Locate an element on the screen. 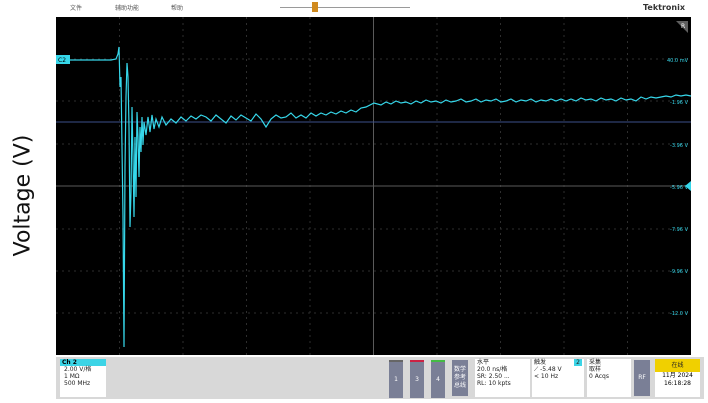 Image resolution: width=708 pixels, height=403 pixels. ch2-settings-badge: Ch 2 2.00 V/格 1 MΩ 500 MHz is located at coordinates (83, 378).